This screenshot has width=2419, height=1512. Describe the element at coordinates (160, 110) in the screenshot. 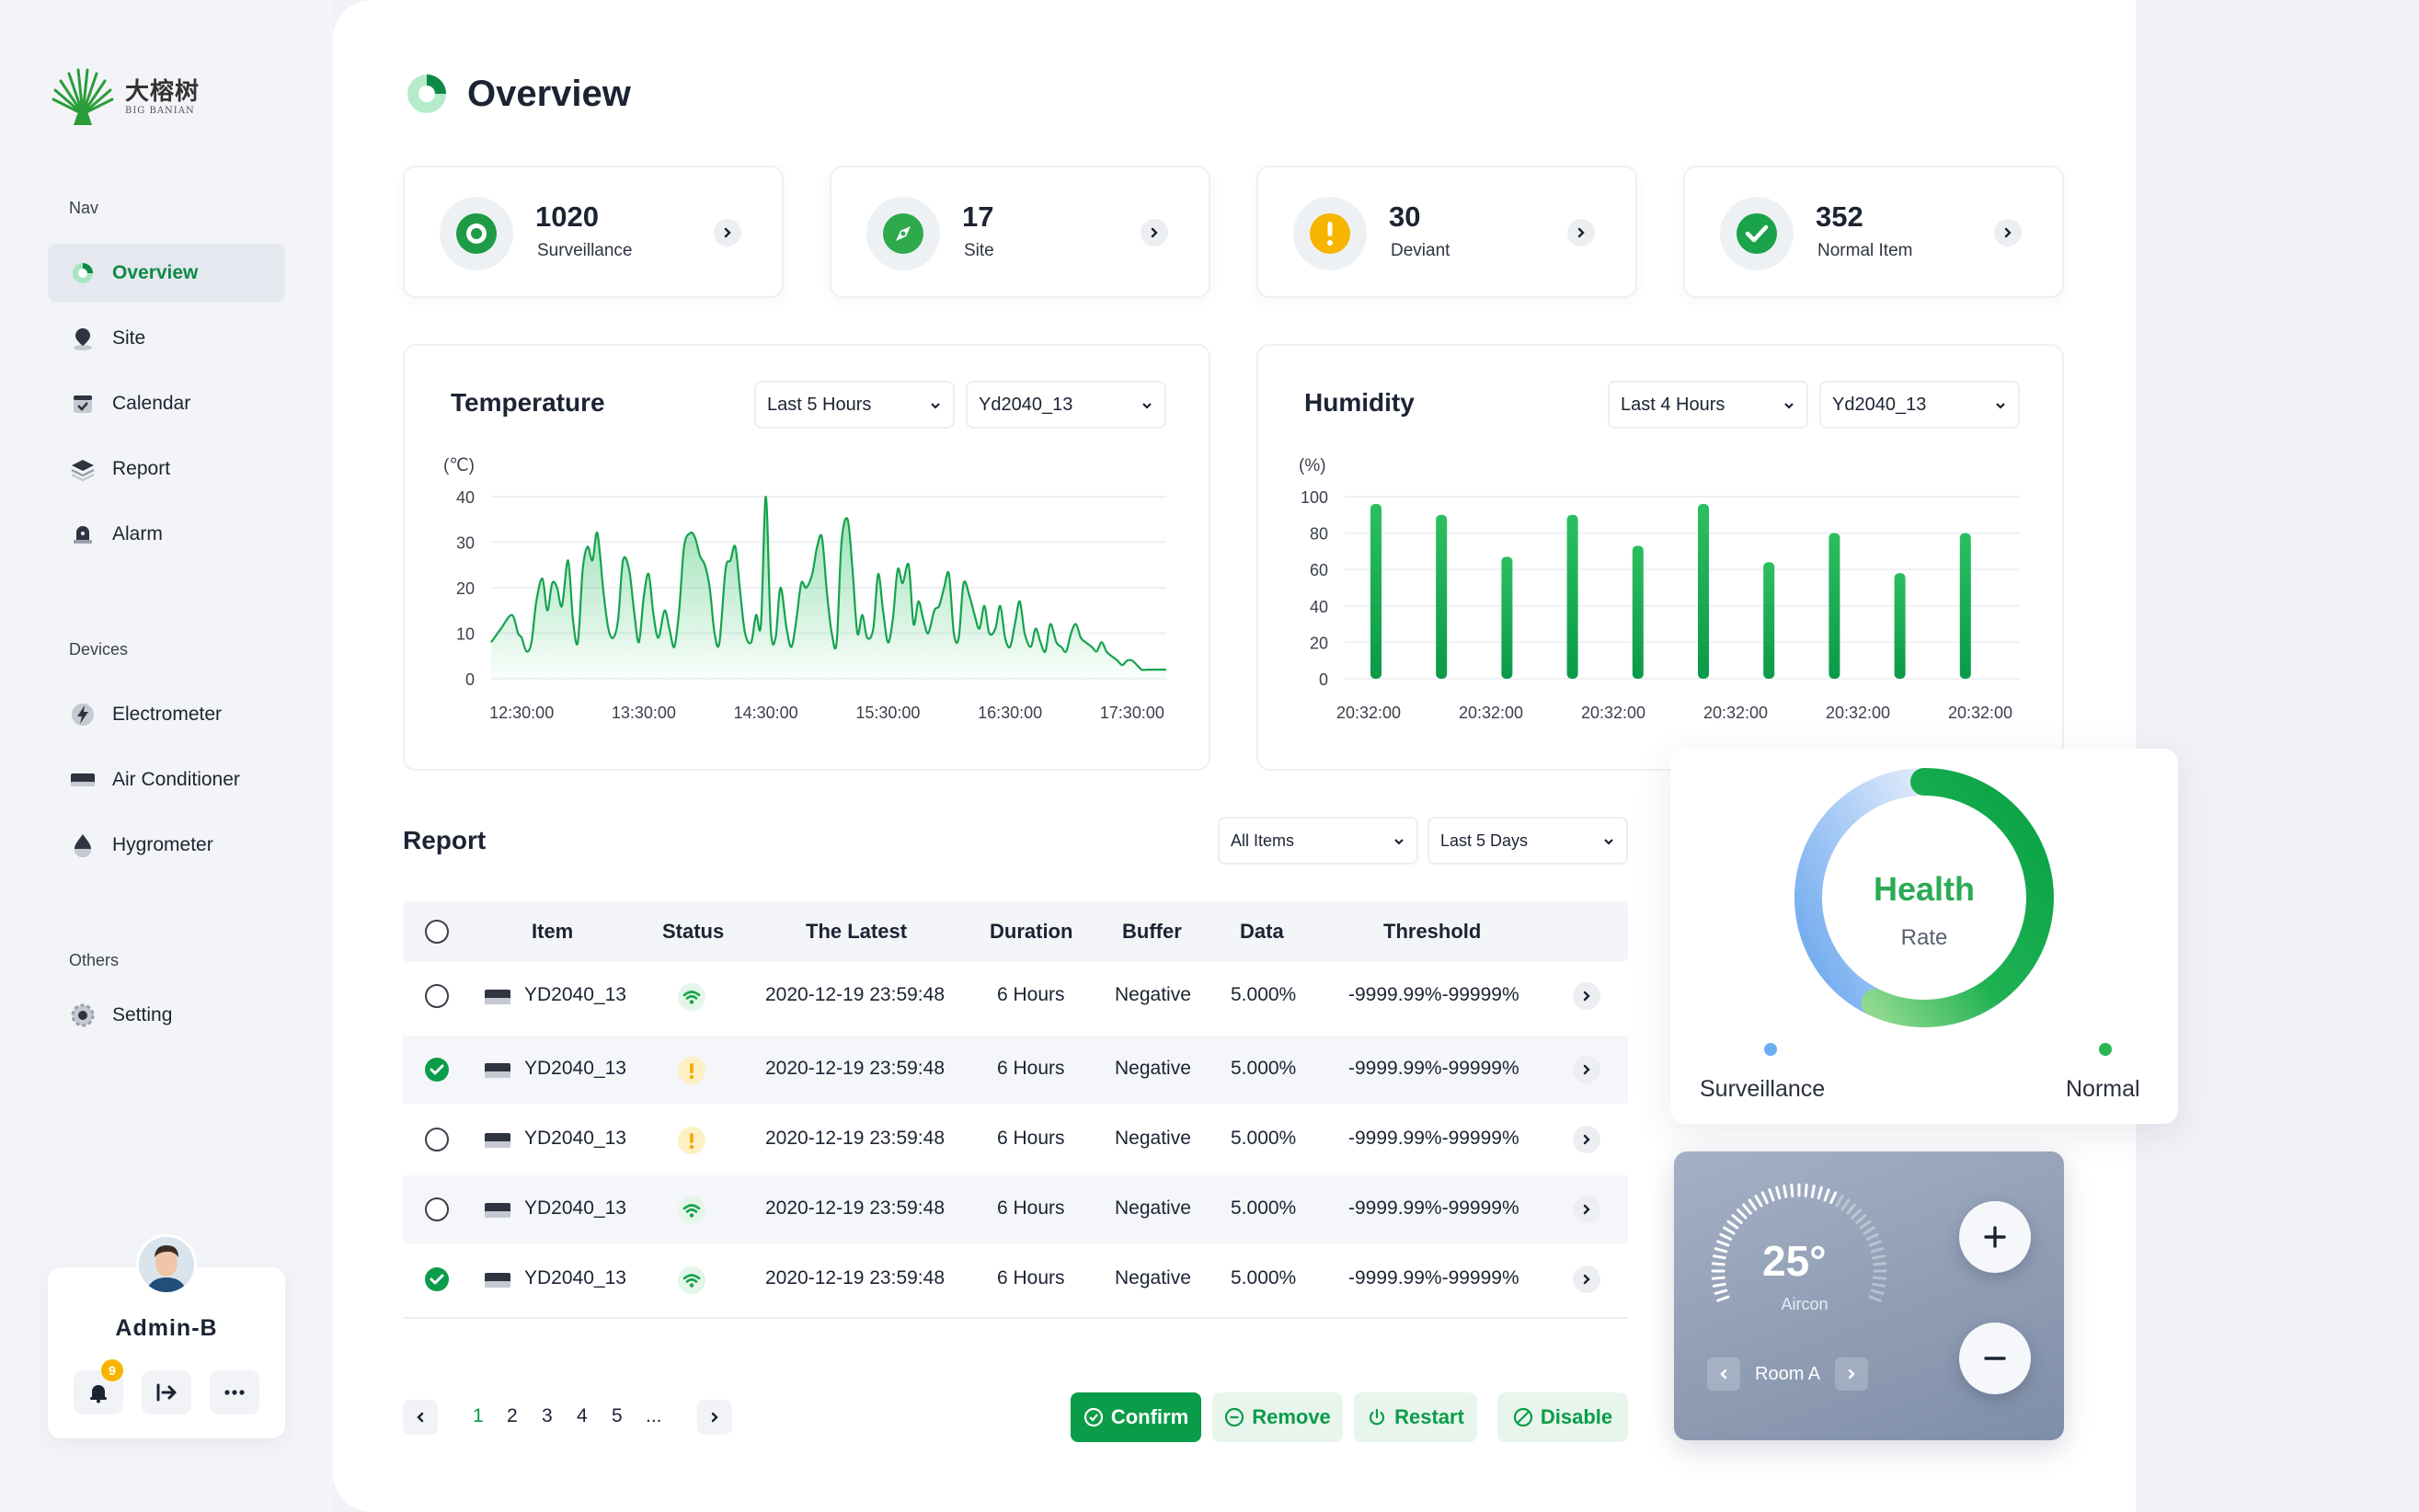

I see `brand-name-en: BIG BANIAN` at that location.